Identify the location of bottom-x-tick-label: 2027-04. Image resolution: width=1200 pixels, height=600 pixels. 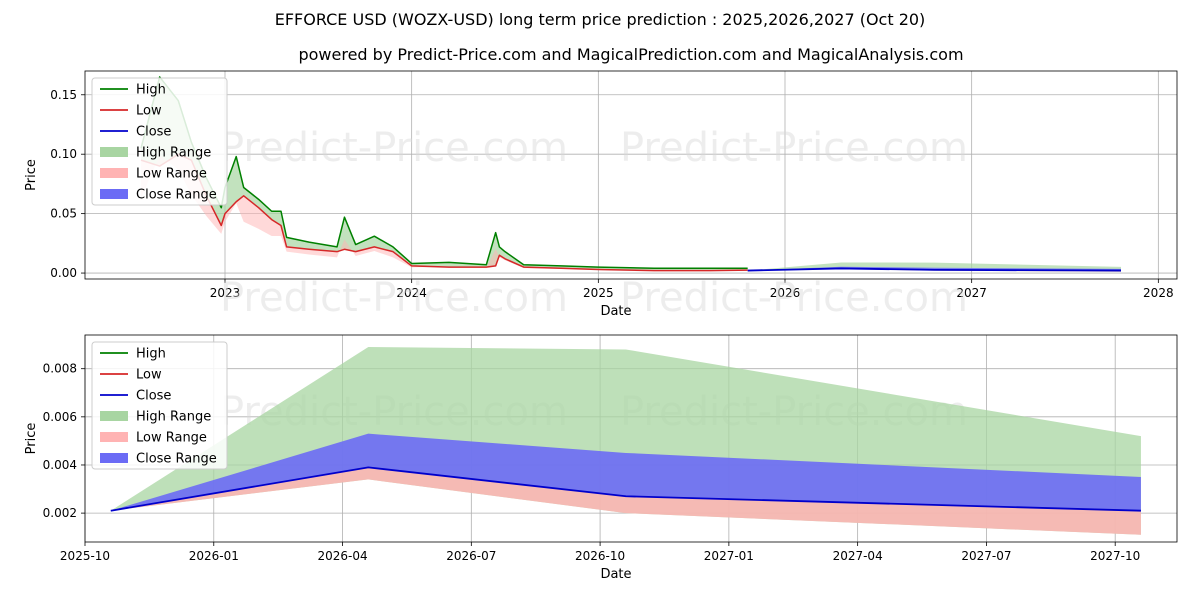
(858, 556).